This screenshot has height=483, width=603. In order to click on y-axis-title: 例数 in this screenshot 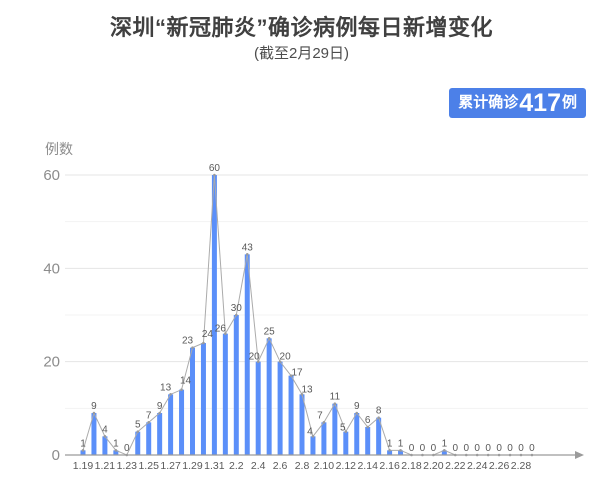, I will do `click(59, 149)`.